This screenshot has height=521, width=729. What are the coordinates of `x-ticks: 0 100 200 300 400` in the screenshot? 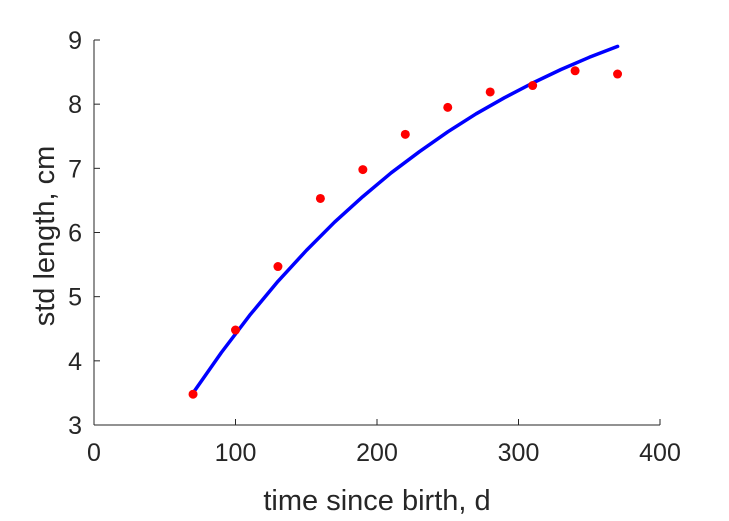 It's located at (384, 443).